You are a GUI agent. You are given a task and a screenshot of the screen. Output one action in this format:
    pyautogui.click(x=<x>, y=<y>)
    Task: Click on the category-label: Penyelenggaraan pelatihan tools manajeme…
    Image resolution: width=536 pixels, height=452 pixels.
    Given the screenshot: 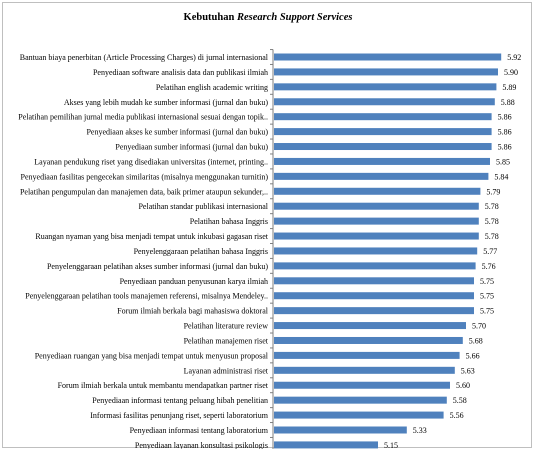 What is the action you would take?
    pyautogui.click(x=146, y=296)
    